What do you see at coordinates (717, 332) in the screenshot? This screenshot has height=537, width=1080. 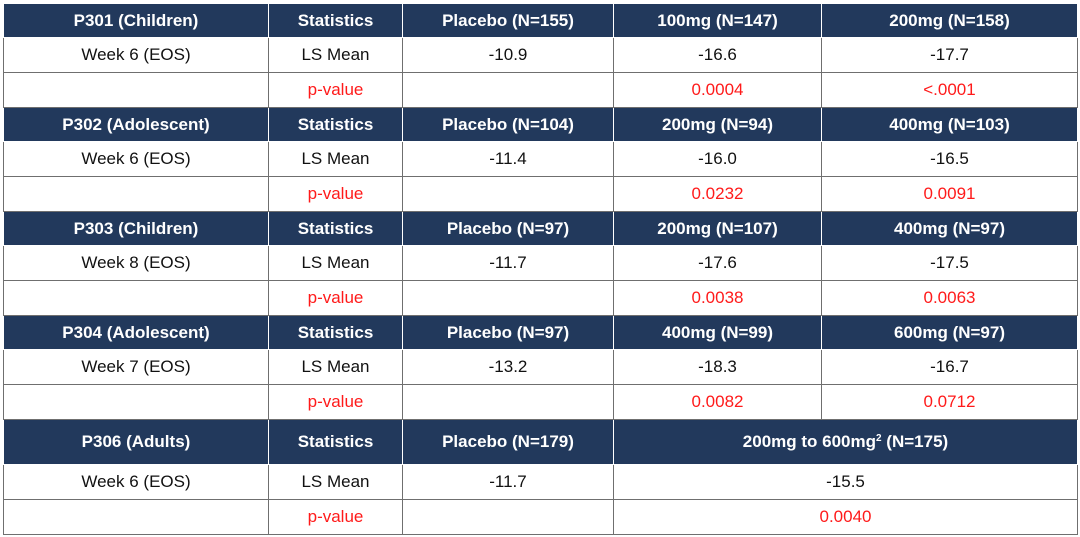 I see `arm-header: 400mg (N=99)` at bounding box center [717, 332].